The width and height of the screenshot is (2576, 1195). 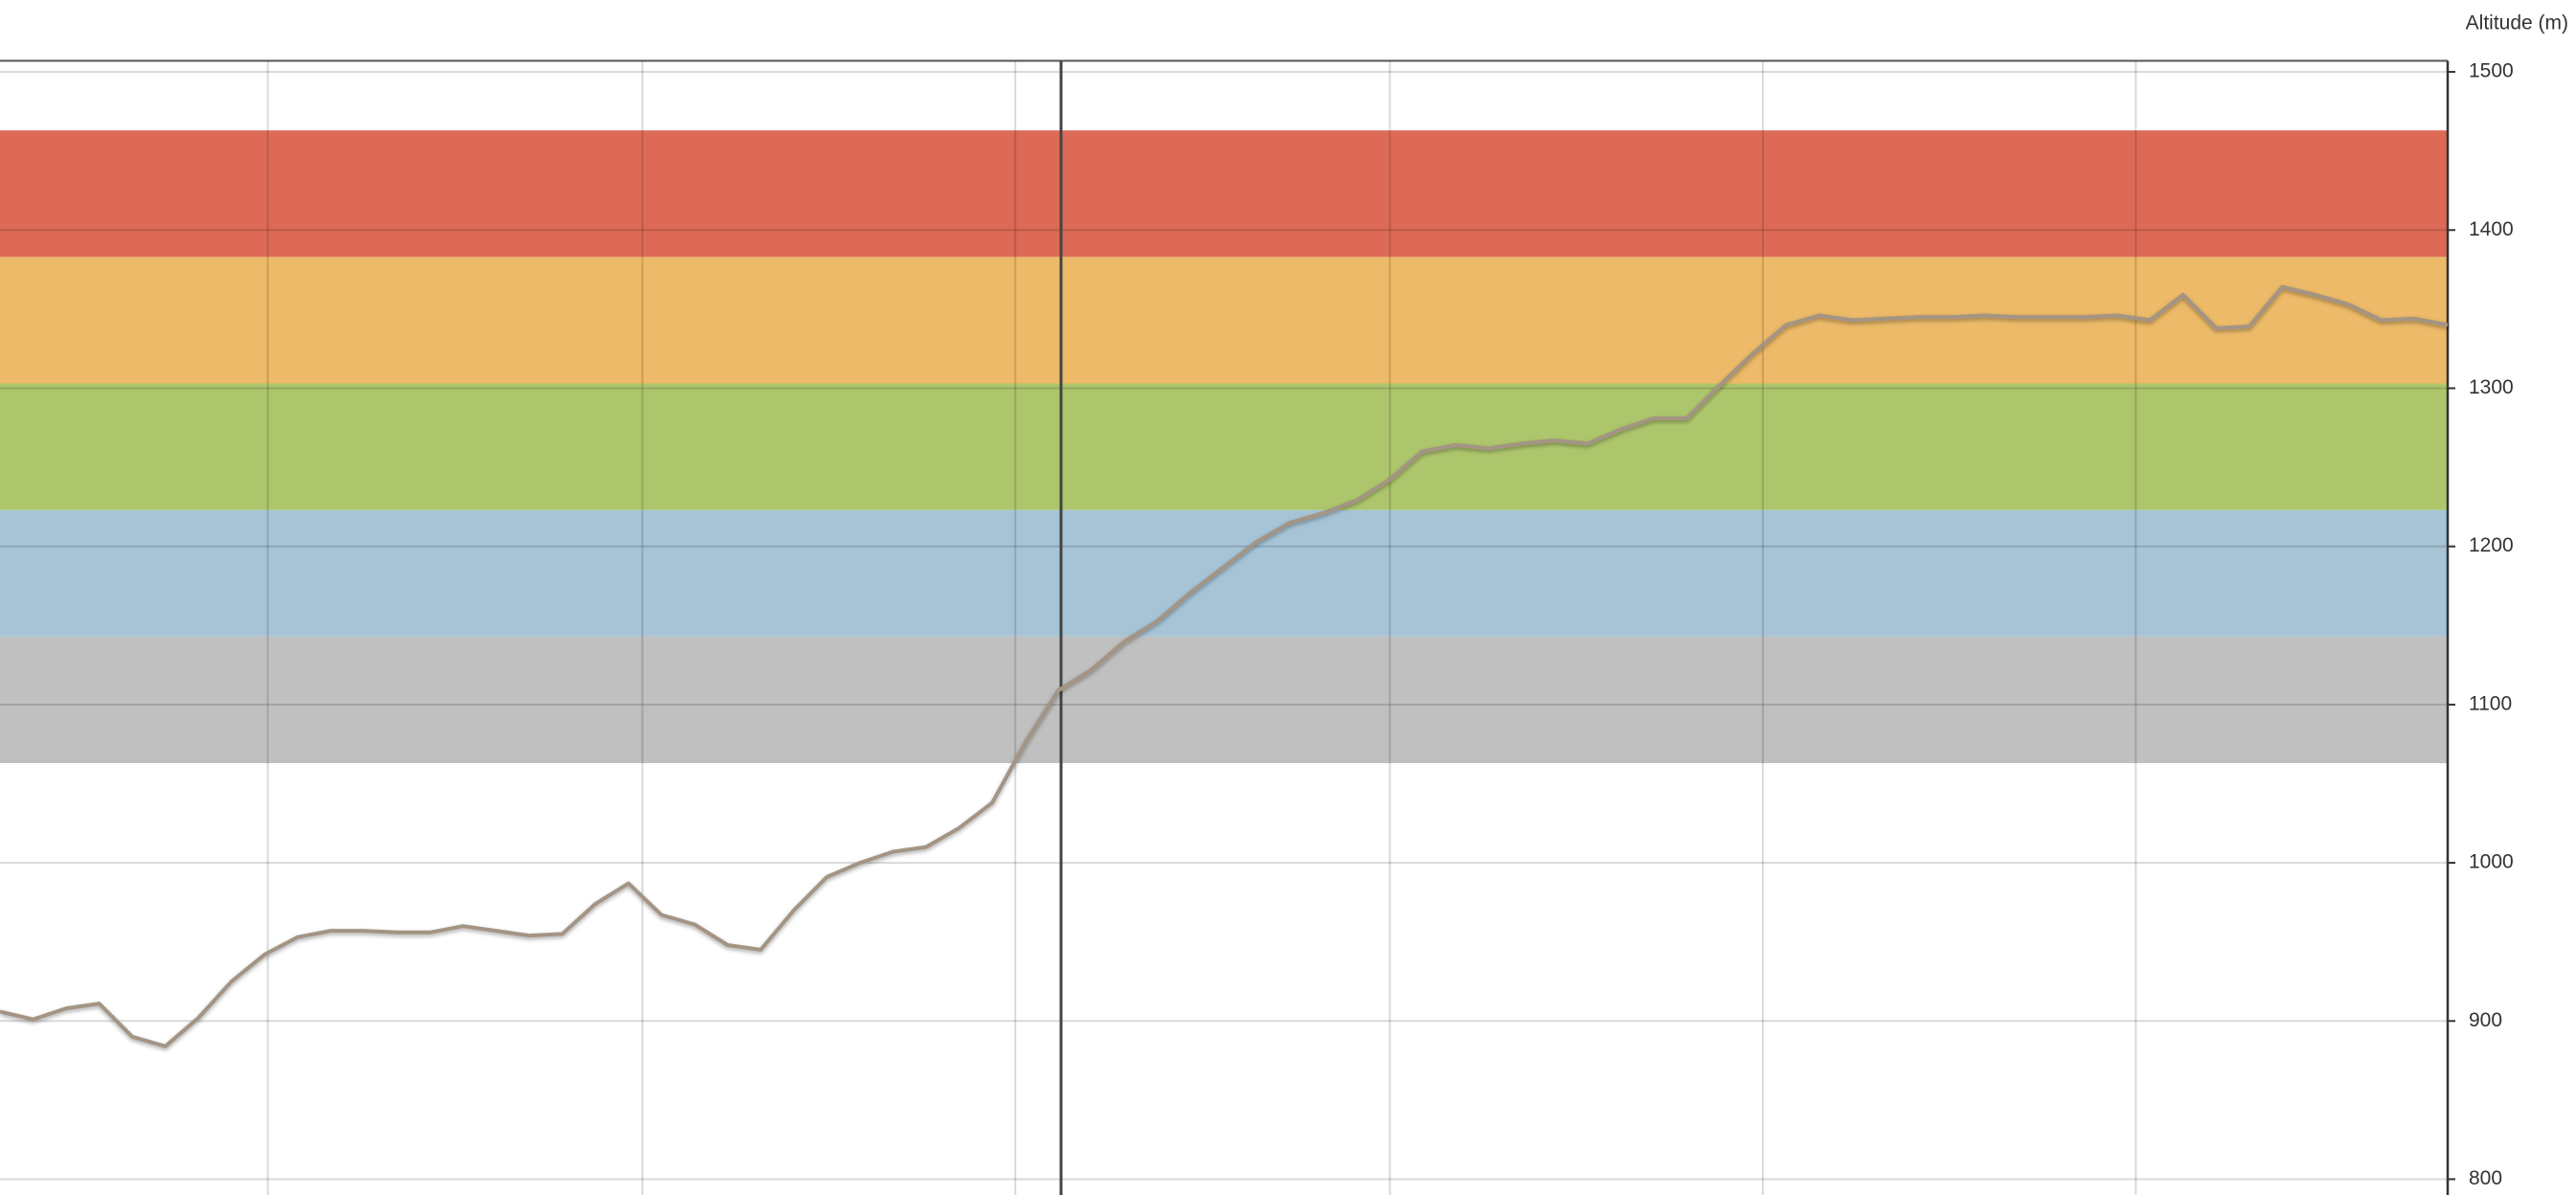 I want to click on y-tick-label: 1000, so click(x=2491, y=862).